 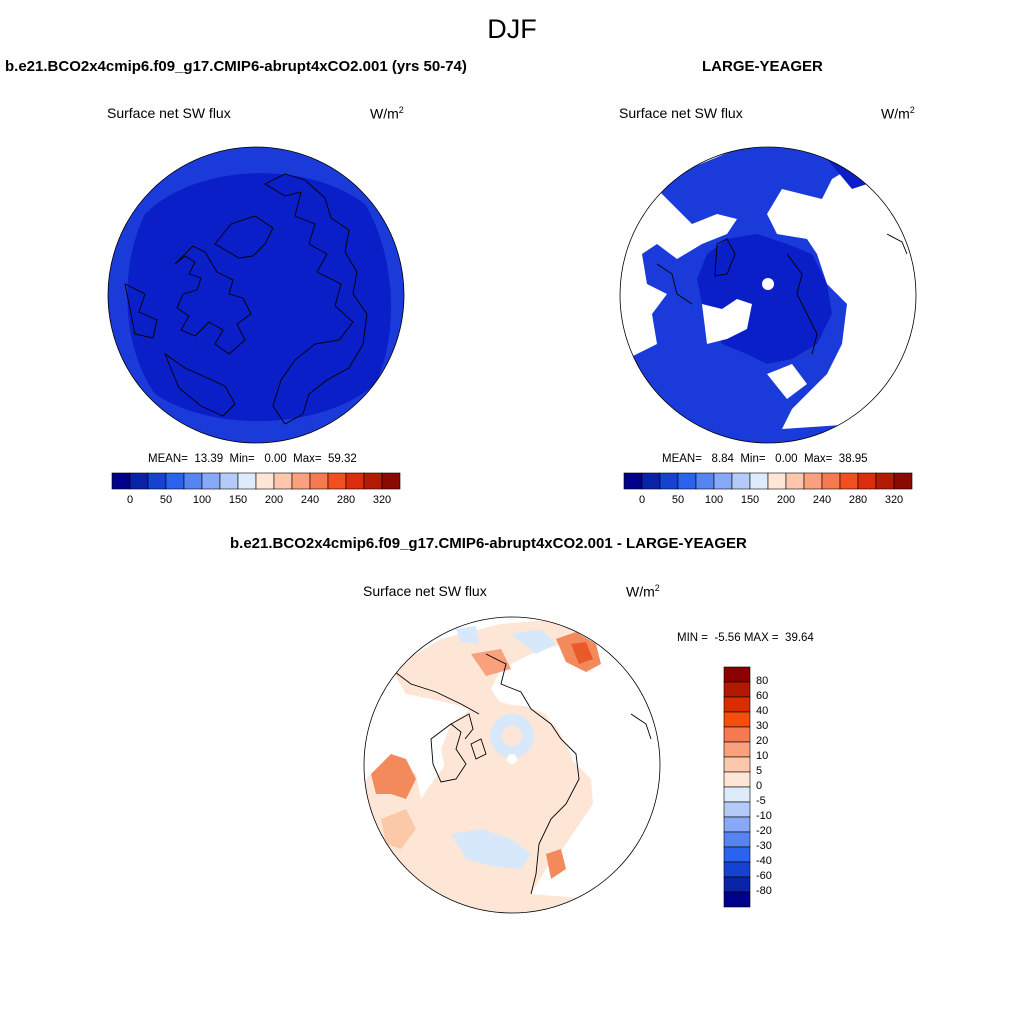 What do you see at coordinates (274, 500) in the screenshot?
I see `panel-model-colorbar-tick-label: 200` at bounding box center [274, 500].